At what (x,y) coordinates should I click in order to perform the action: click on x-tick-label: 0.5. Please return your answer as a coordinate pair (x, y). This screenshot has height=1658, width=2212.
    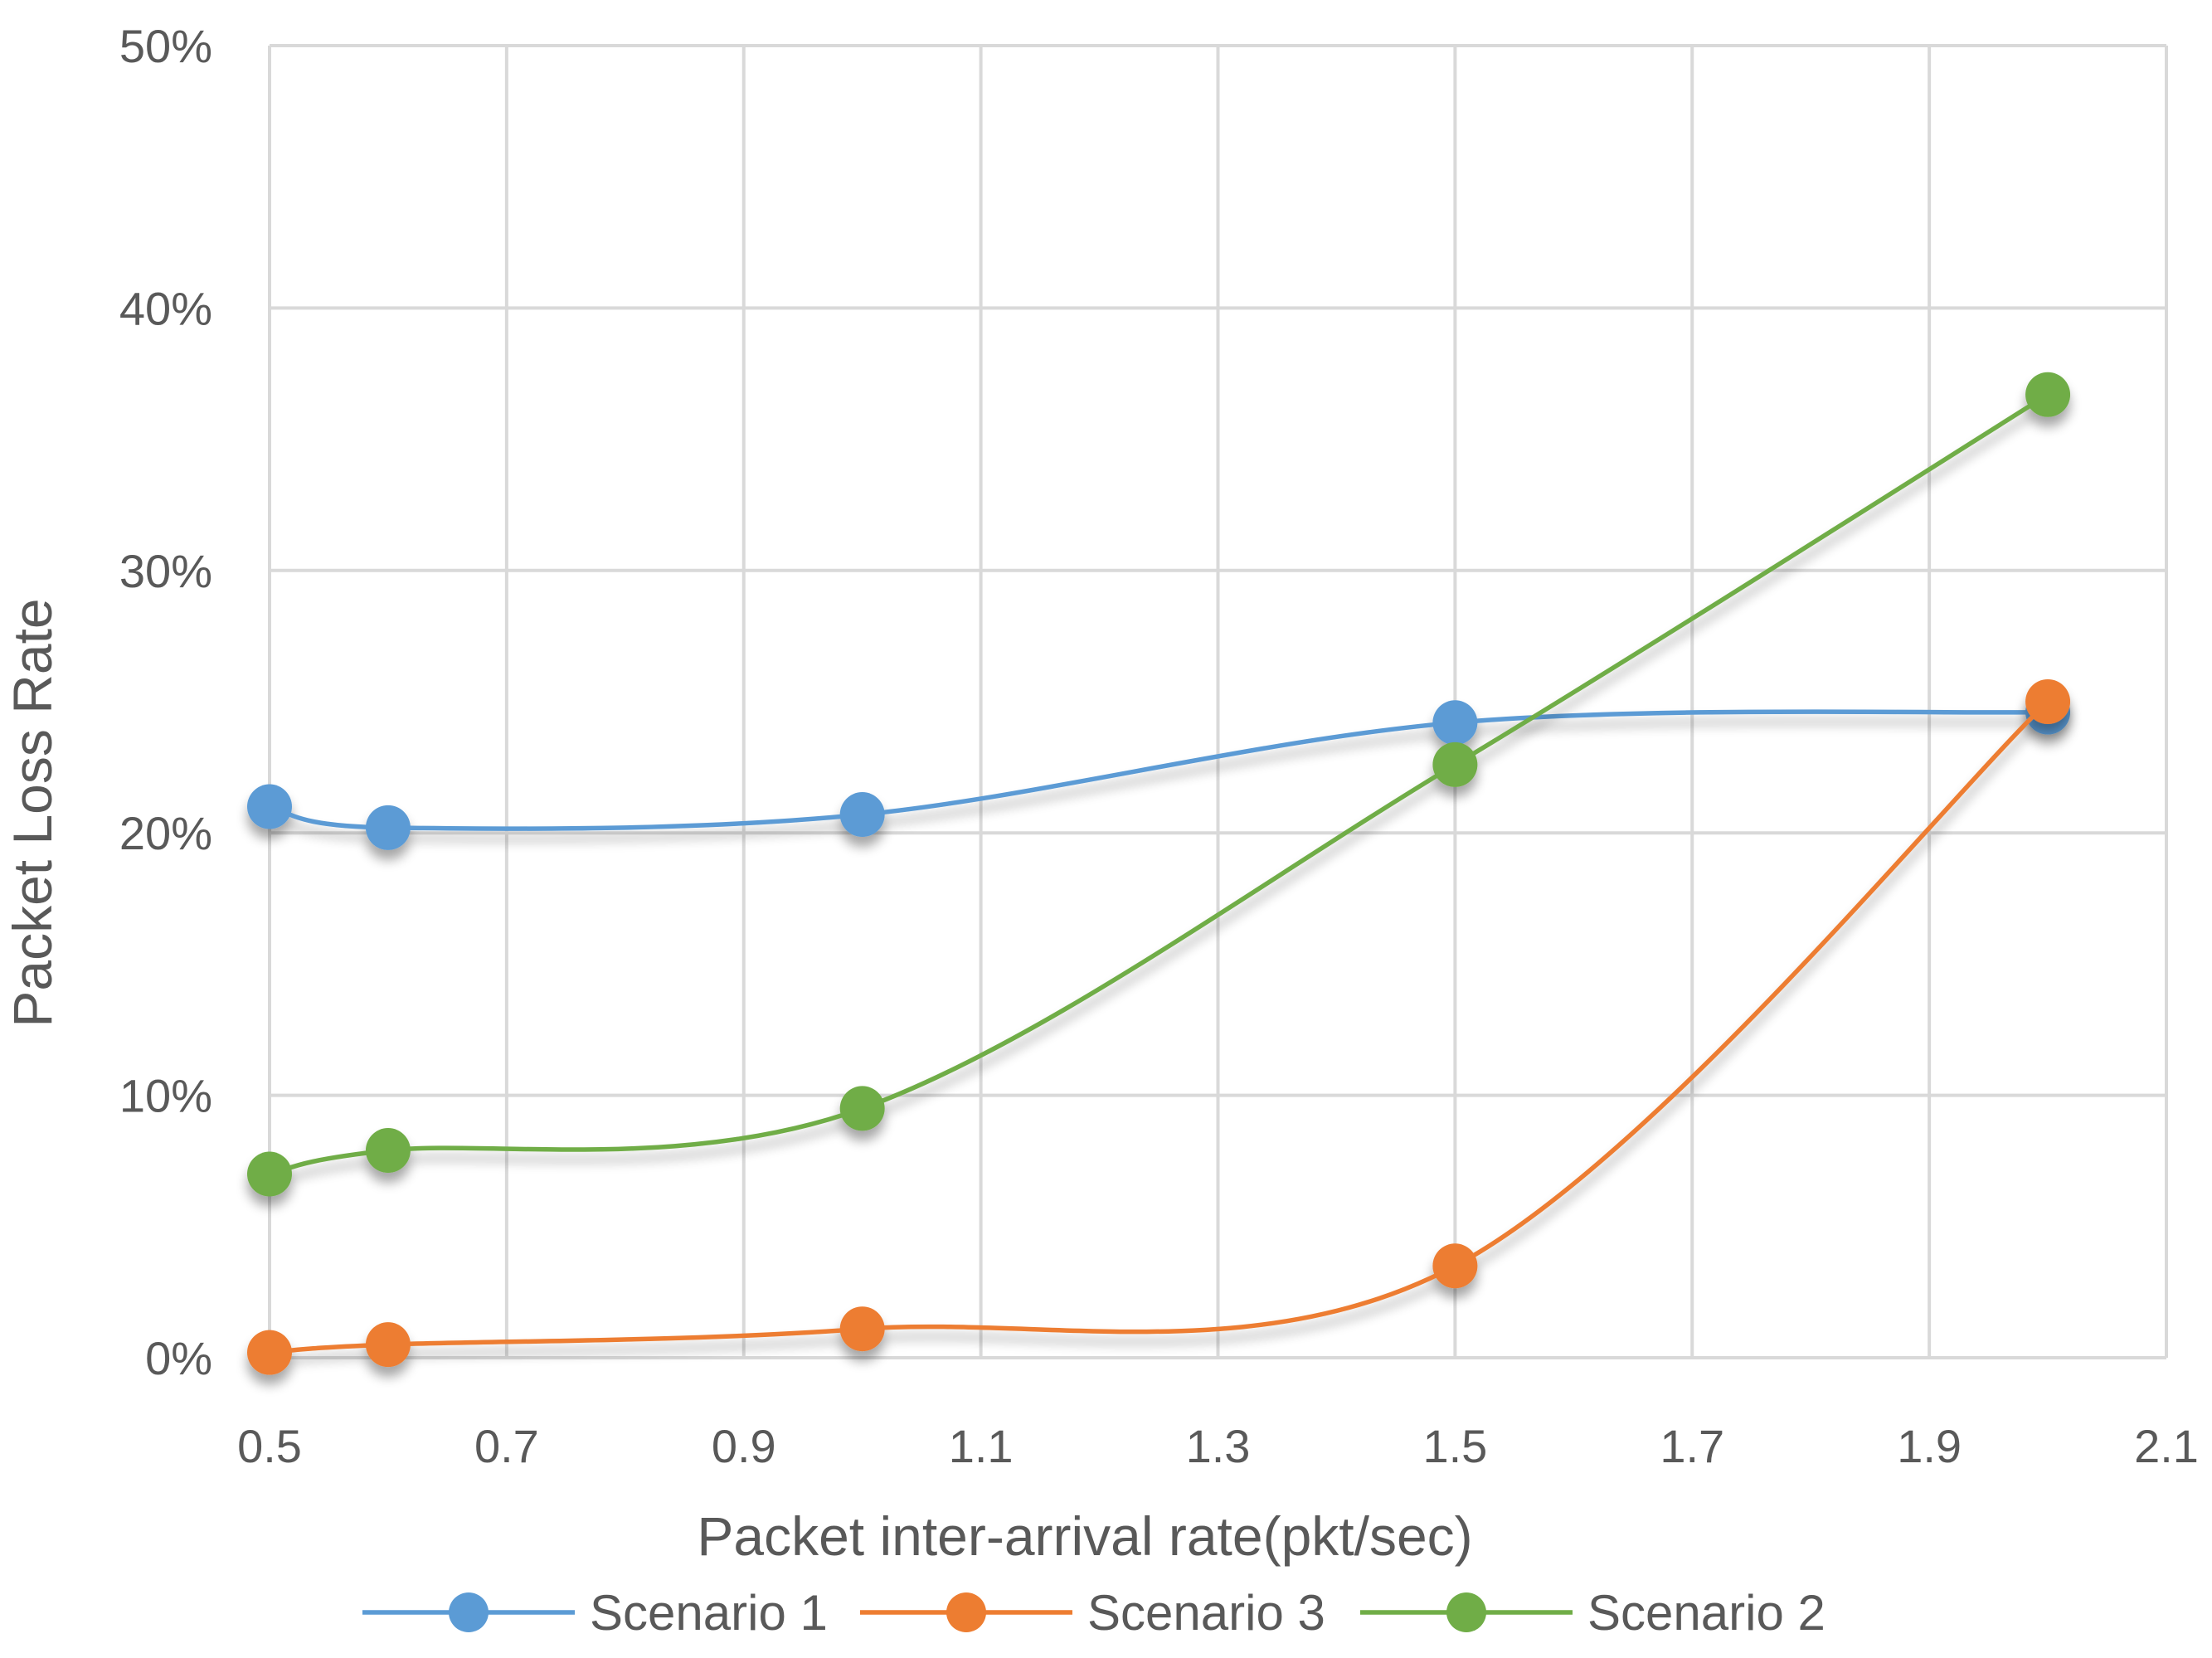
    Looking at the image, I should click on (269, 1446).